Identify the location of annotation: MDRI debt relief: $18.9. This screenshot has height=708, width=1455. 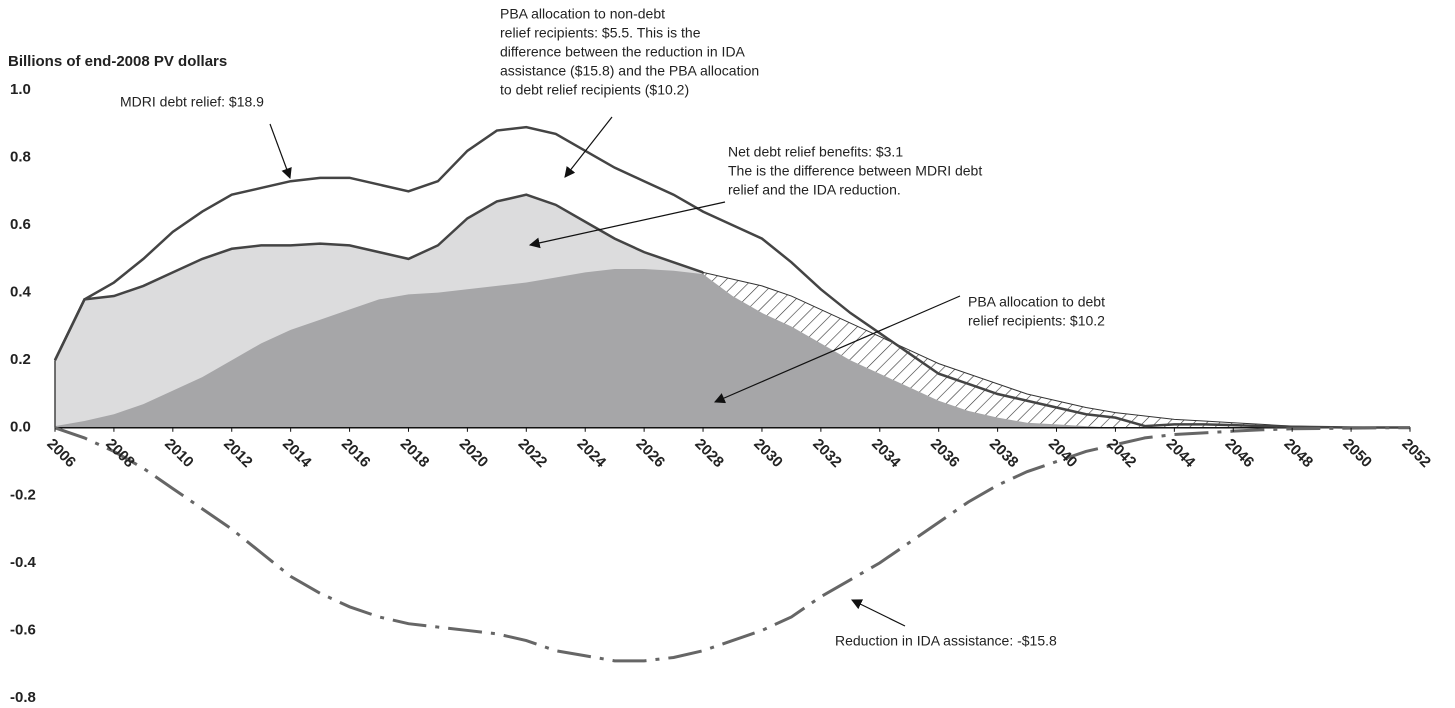
(192, 102).